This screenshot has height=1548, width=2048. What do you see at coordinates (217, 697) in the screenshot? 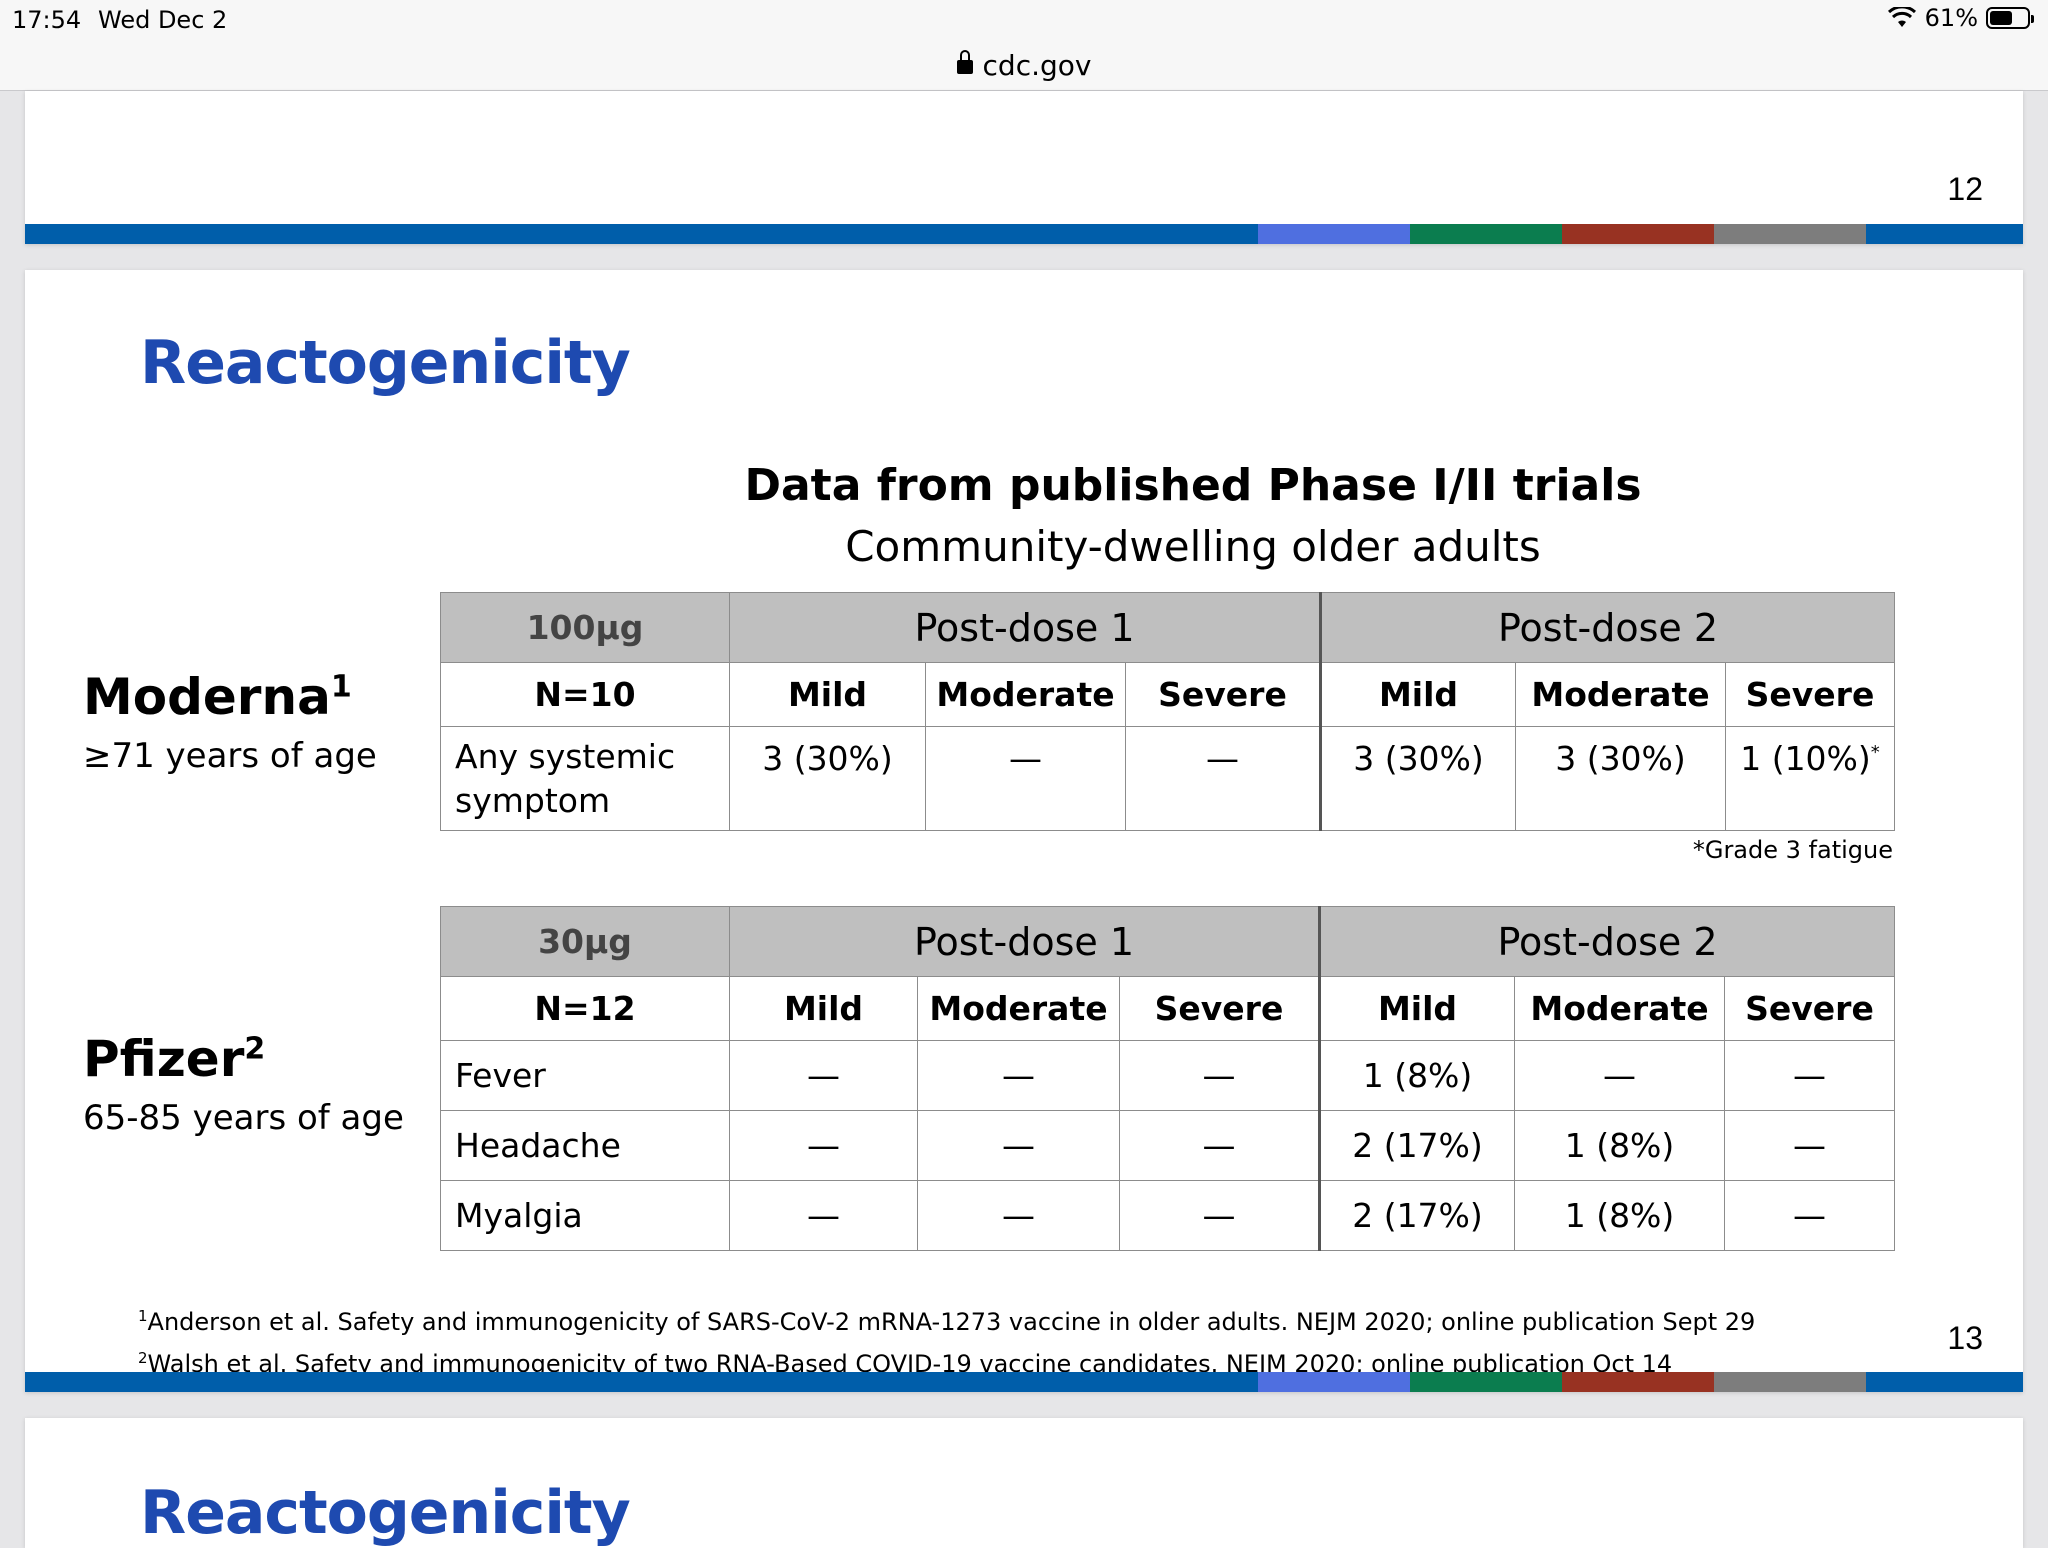
I see `moderna-label: Moderna1` at bounding box center [217, 697].